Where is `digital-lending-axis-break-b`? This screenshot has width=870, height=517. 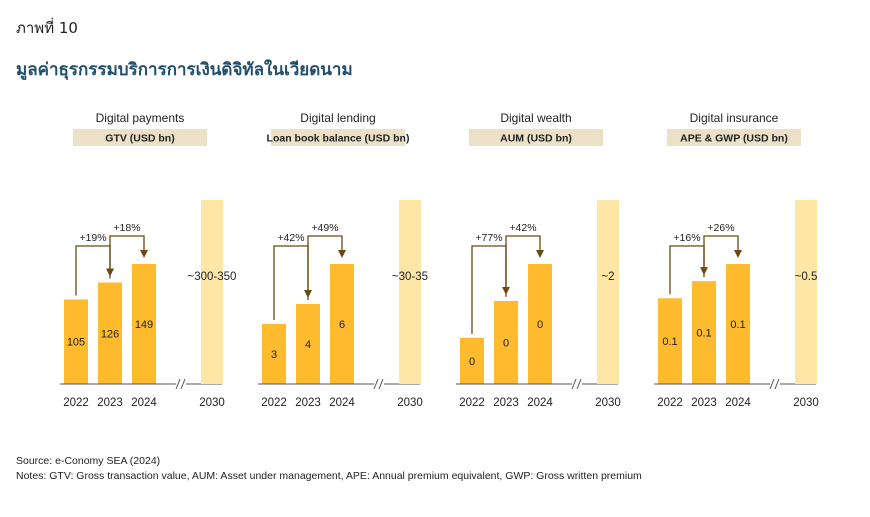 digital-lending-axis-break-b is located at coordinates (381, 384).